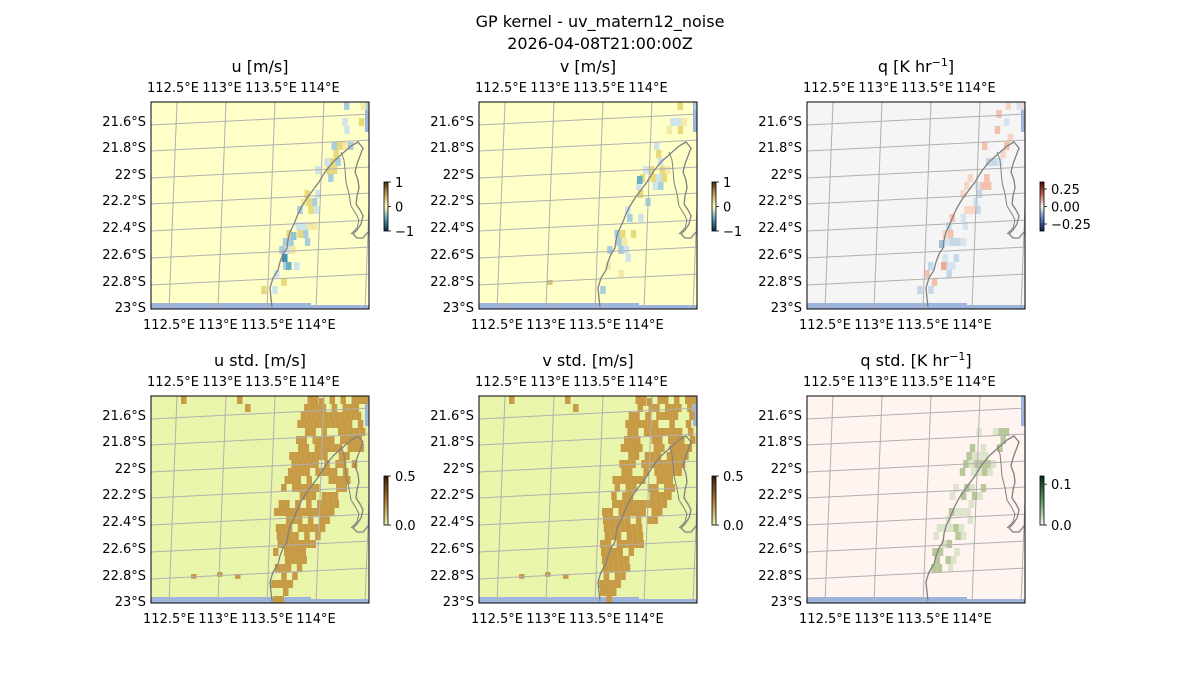 The image size is (1200, 700). Describe the element at coordinates (957, 356) in the screenshot. I see `panel-title-sup: −1` at that location.